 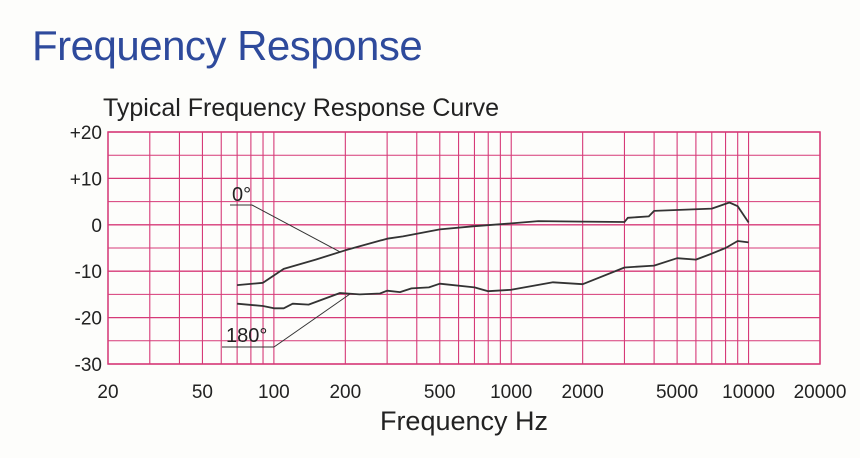 What do you see at coordinates (88, 365) in the screenshot?
I see `y-tick-label: -30` at bounding box center [88, 365].